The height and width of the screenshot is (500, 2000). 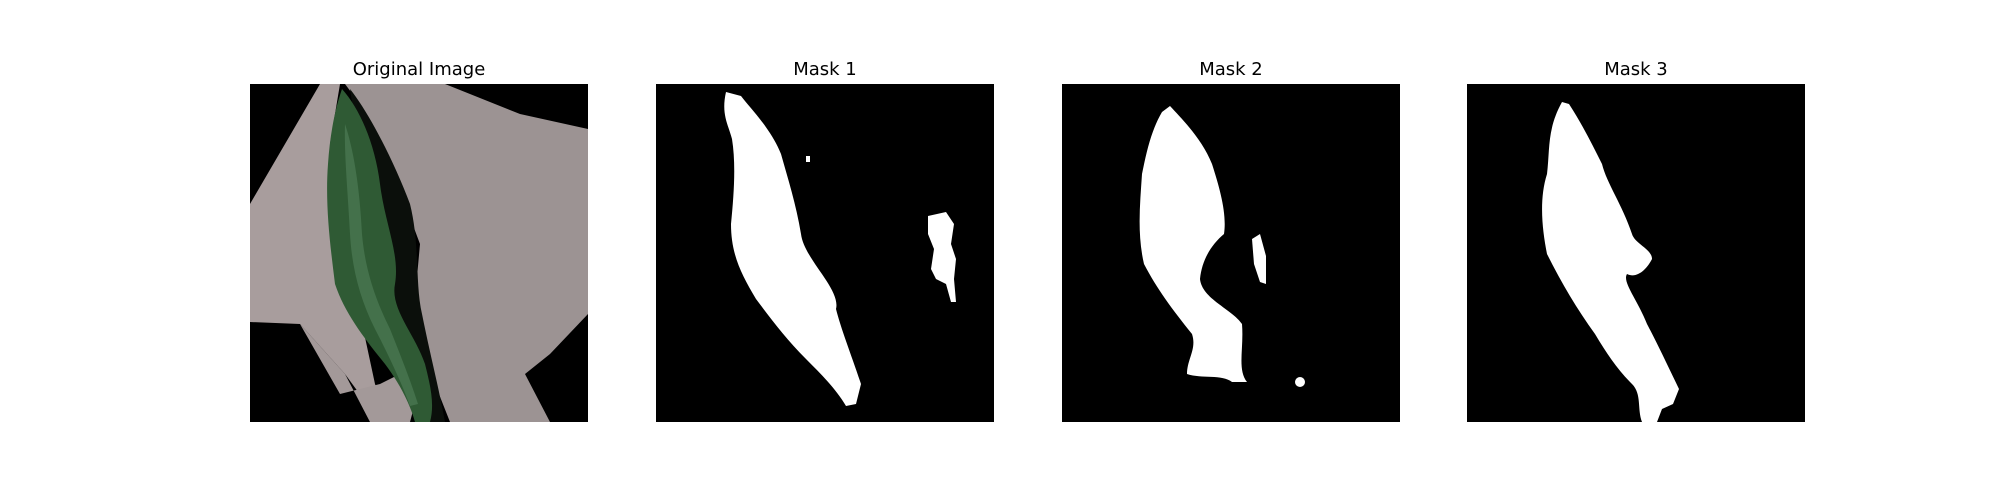 I want to click on mask-1-speck, so click(x=808, y=159).